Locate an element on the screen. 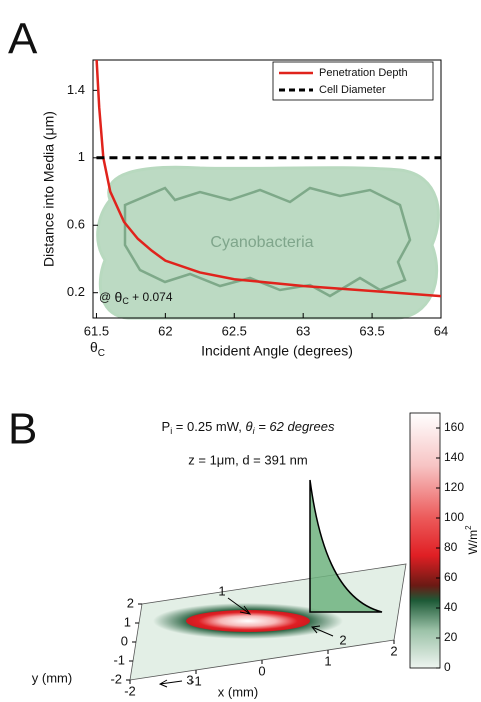  x-tick-label: 1 is located at coordinates (327, 660).